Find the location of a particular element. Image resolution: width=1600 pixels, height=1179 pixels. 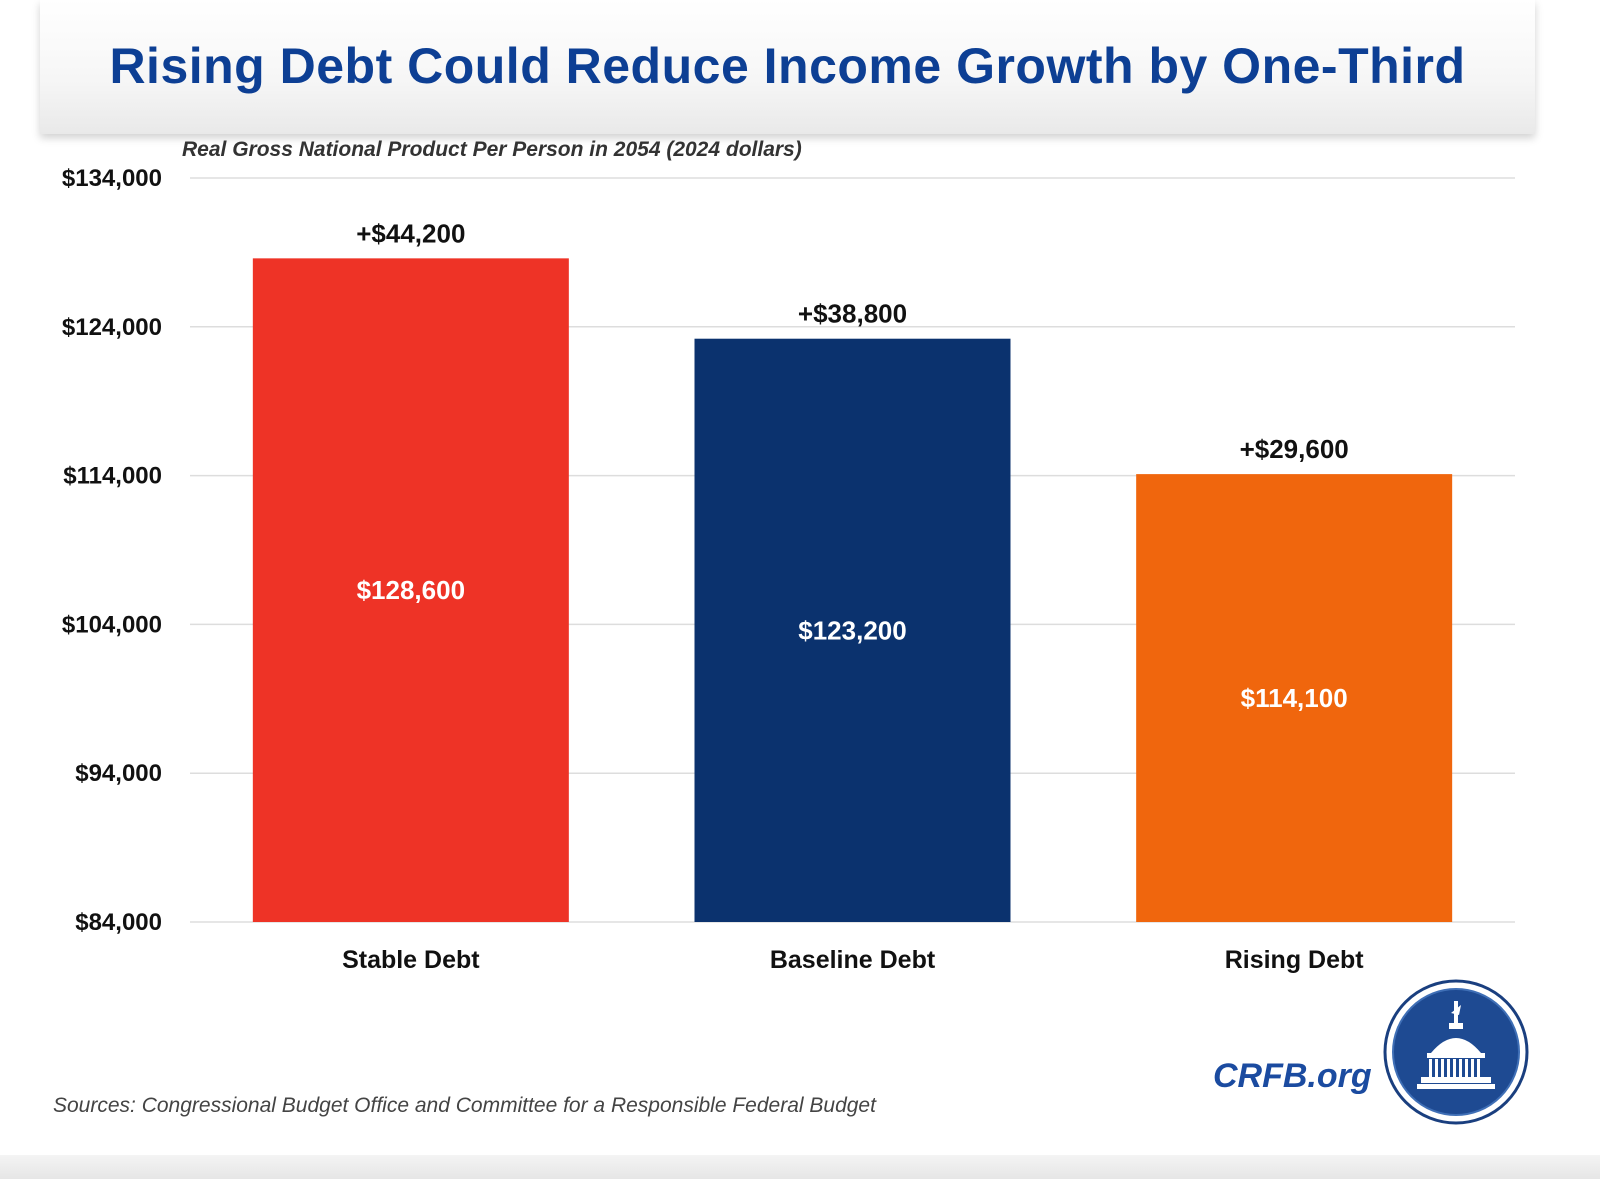

bar-value-label: $128,600 is located at coordinates (411, 590).